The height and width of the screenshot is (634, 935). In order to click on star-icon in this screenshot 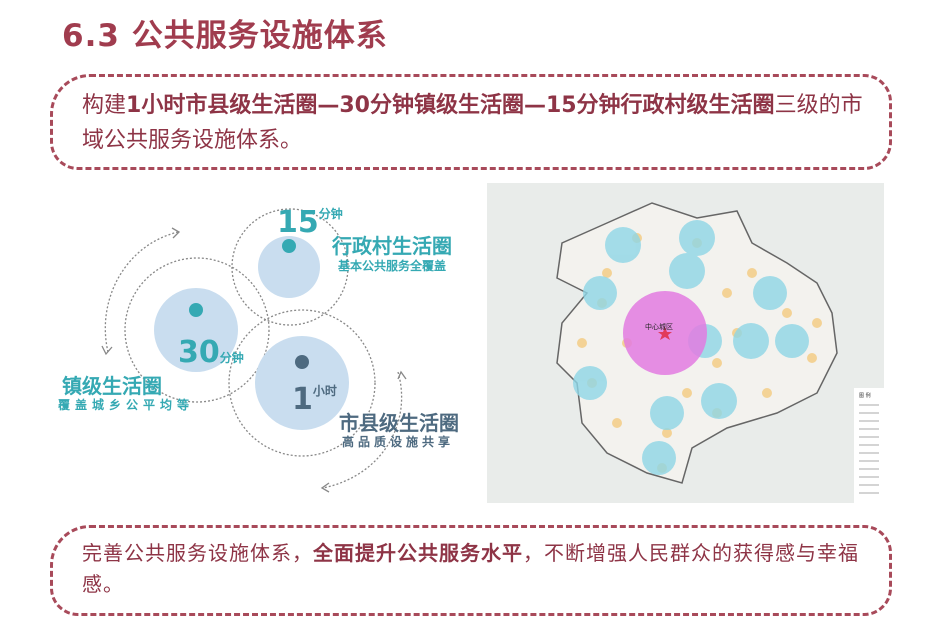, I will do `click(665, 333)`.